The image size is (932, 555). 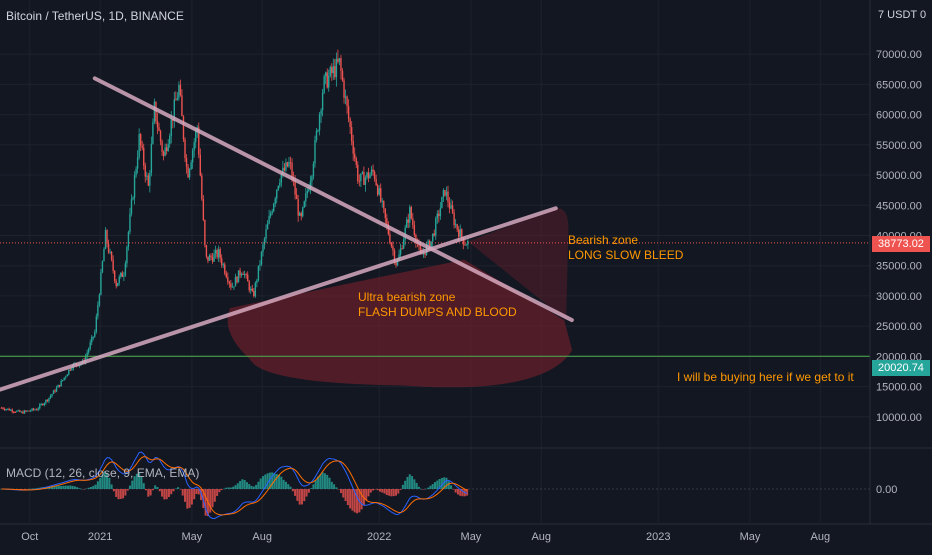 I want to click on zones, so click(x=400, y=298).